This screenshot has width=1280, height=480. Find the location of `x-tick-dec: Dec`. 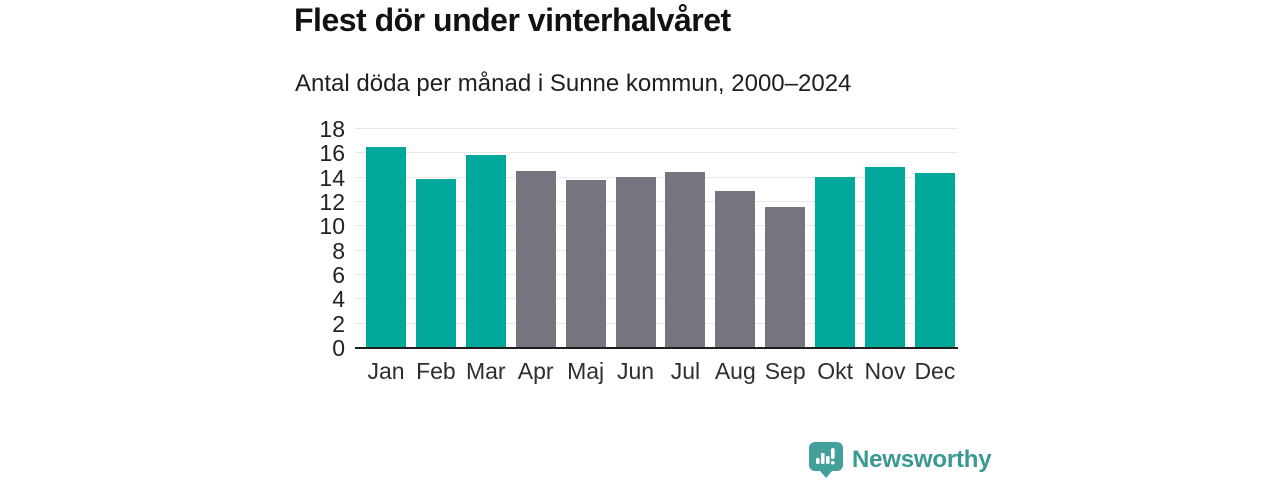

x-tick-dec: Dec is located at coordinates (935, 371).